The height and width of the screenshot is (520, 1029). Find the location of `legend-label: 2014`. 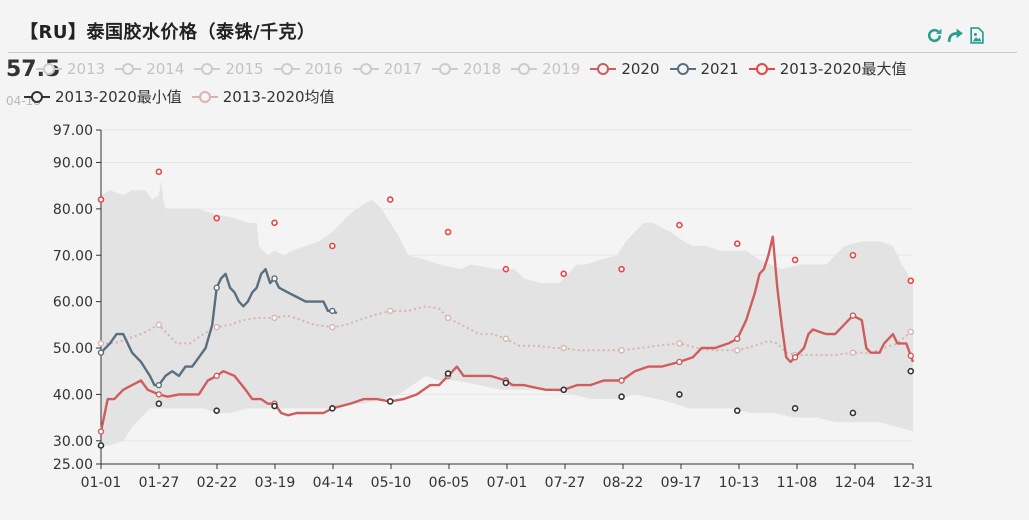

legend-label: 2014 is located at coordinates (165, 68).